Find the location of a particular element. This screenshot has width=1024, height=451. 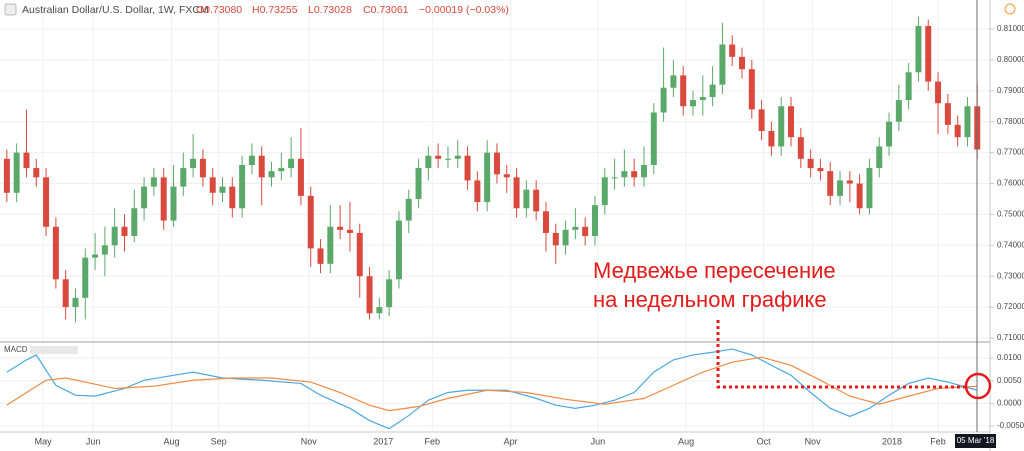

macd-line is located at coordinates (492, 384).